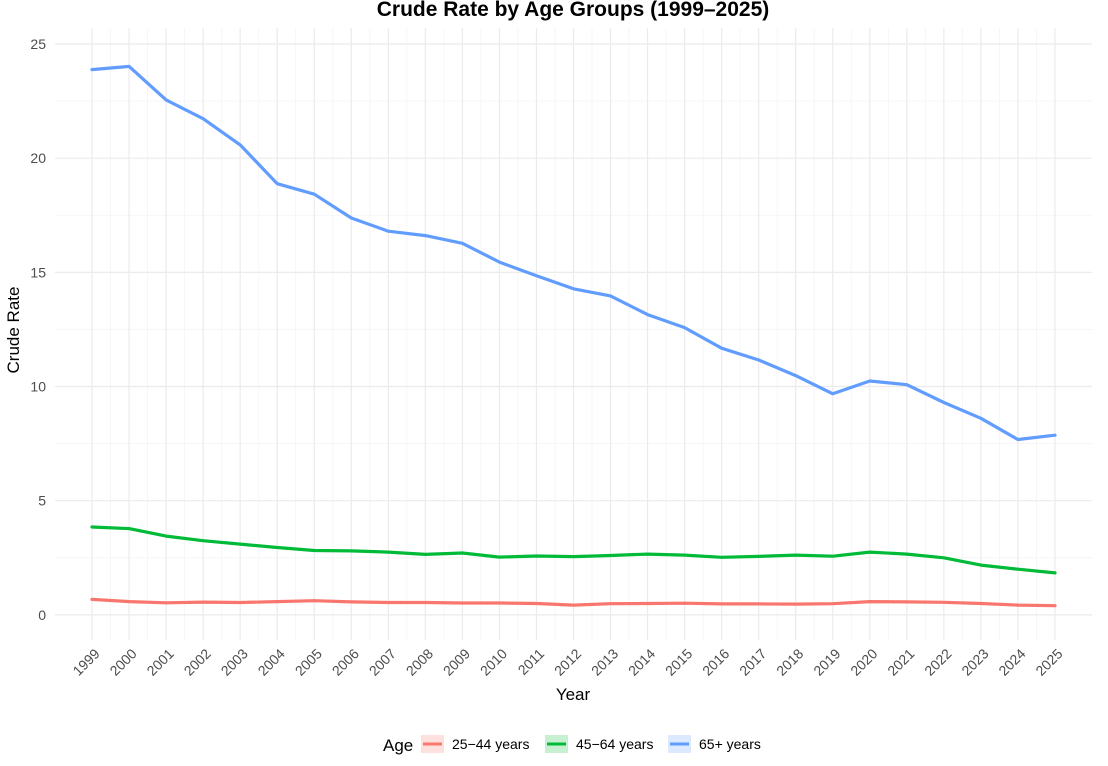 This screenshot has width=1108, height=766. I want to click on x-tick-label: 2023, so click(974, 661).